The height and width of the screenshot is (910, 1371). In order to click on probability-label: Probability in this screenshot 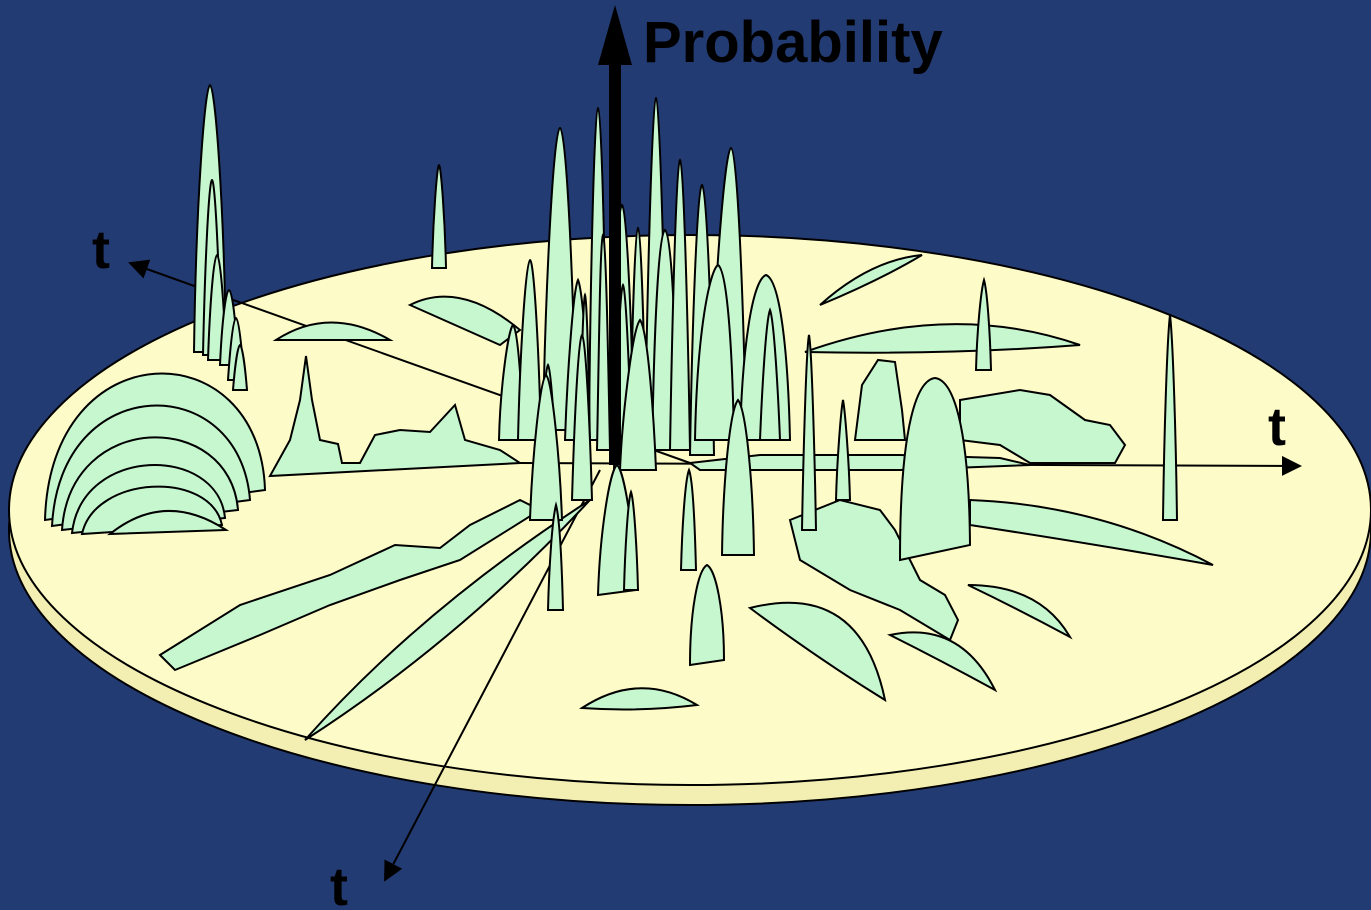, I will do `click(793, 42)`.